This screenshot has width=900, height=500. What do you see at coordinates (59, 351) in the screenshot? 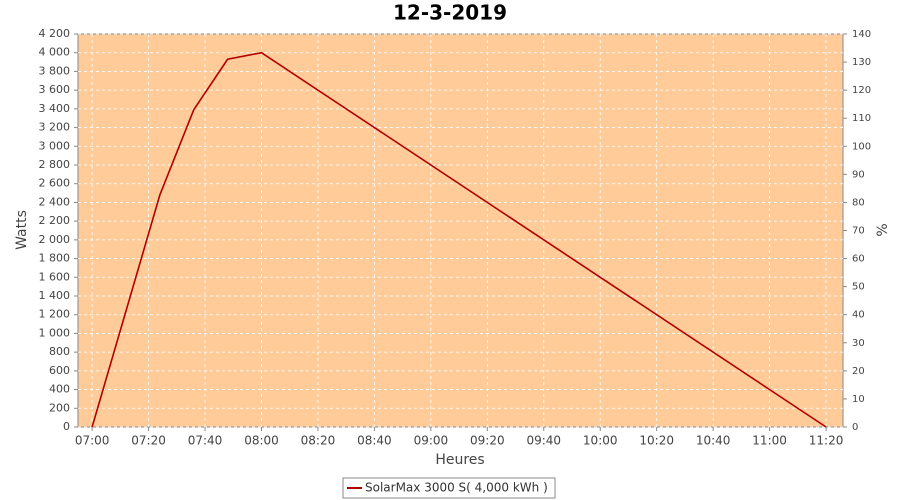
I see `y-tick-label: 800` at bounding box center [59, 351].